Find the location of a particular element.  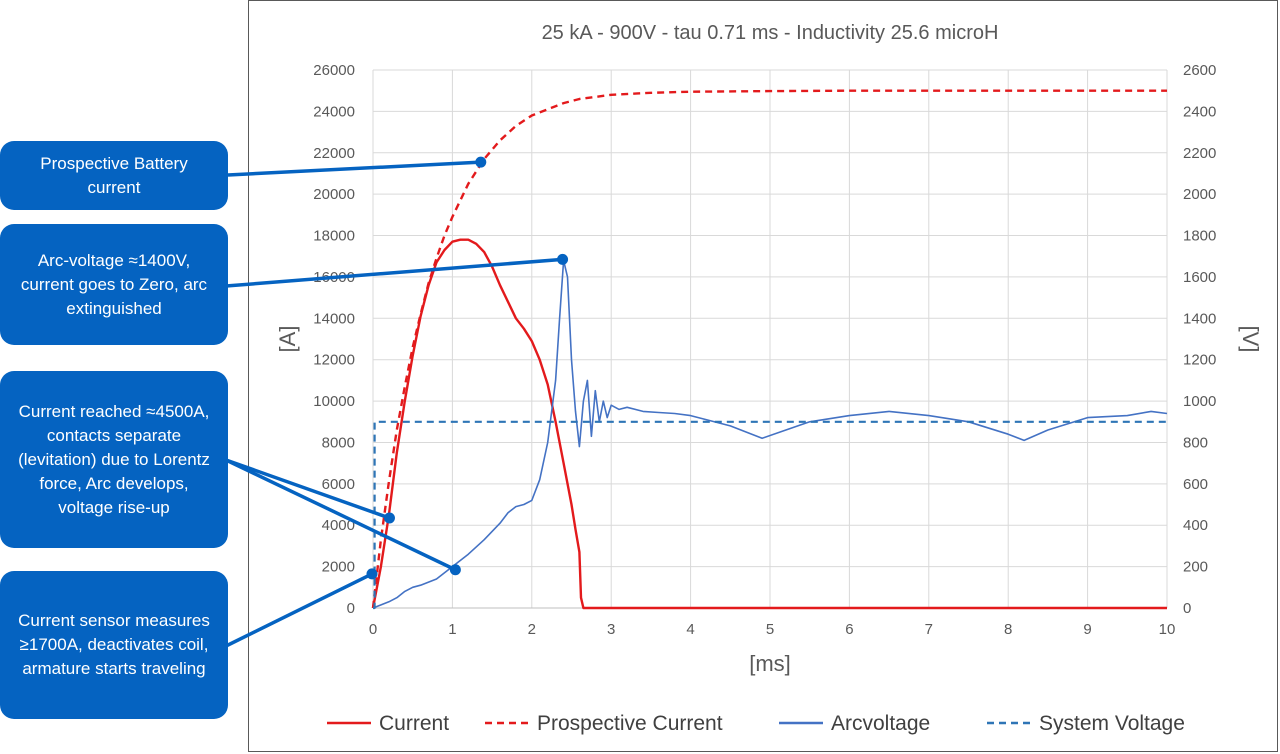

y-tick-label: 22000 is located at coordinates (334, 153).